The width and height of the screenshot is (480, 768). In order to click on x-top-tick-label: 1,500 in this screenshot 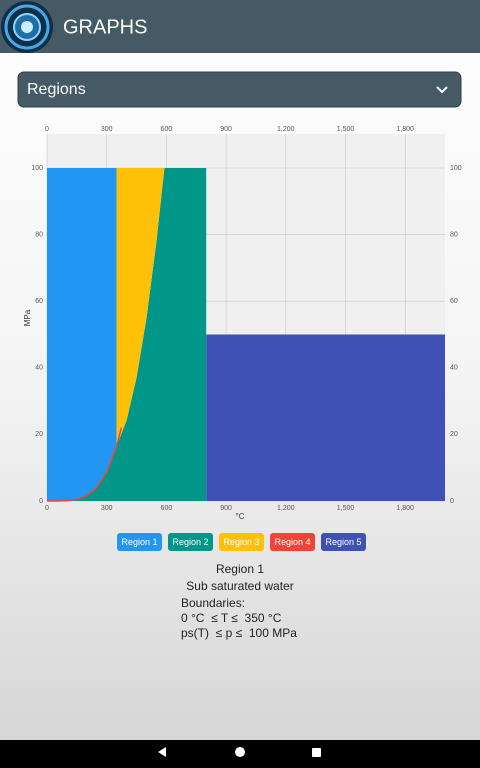, I will do `click(346, 129)`.